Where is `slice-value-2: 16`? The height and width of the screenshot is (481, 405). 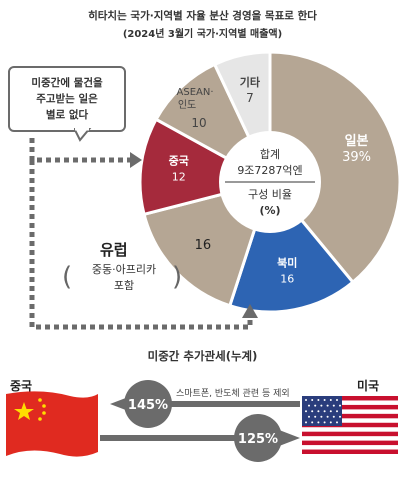
slice-value-2: 16 is located at coordinates (203, 245).